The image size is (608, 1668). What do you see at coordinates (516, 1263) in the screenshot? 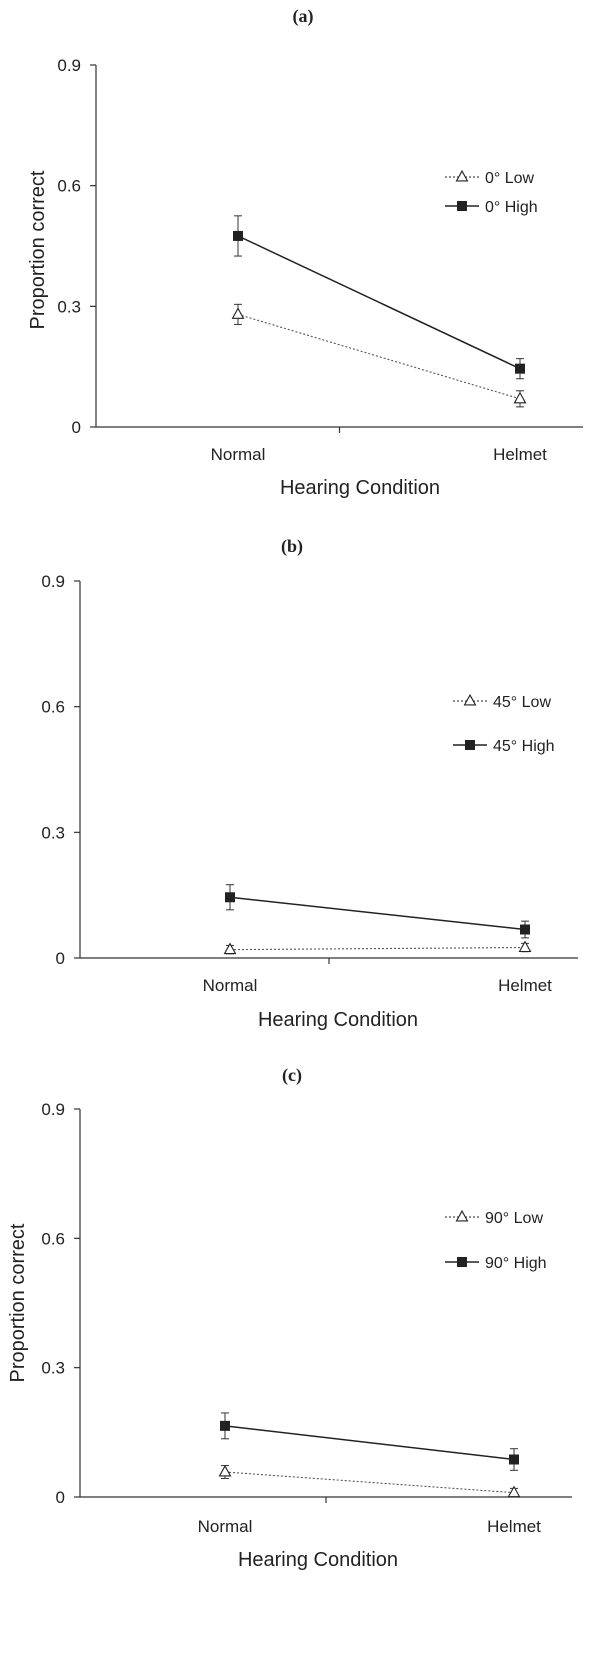
I see `legend-label: 90° High` at bounding box center [516, 1263].